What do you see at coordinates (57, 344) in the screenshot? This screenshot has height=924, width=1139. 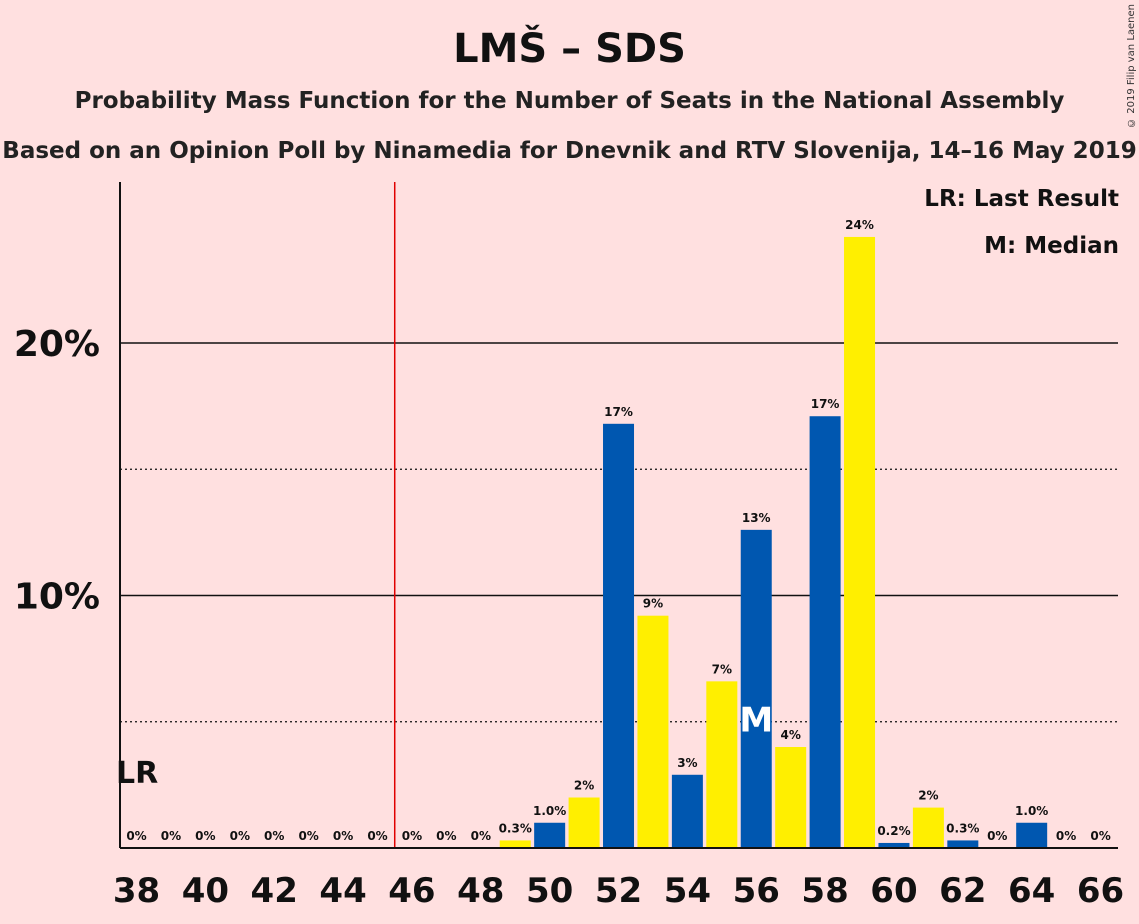 I see `y-tick-label: 20%` at bounding box center [57, 344].